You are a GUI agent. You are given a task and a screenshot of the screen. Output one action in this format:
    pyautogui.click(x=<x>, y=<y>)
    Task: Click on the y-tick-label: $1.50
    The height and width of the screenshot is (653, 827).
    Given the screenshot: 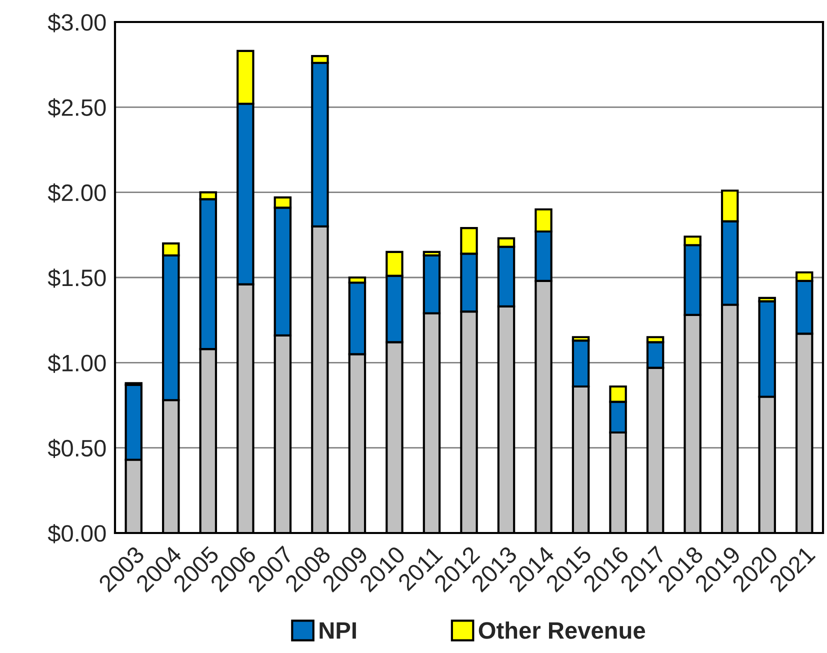 What is the action you would take?
    pyautogui.click(x=77, y=278)
    